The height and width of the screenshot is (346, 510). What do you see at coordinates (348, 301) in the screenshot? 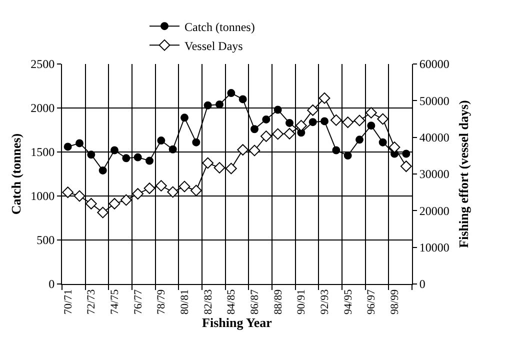
I see `x-tick-label: 94/95` at bounding box center [348, 301].